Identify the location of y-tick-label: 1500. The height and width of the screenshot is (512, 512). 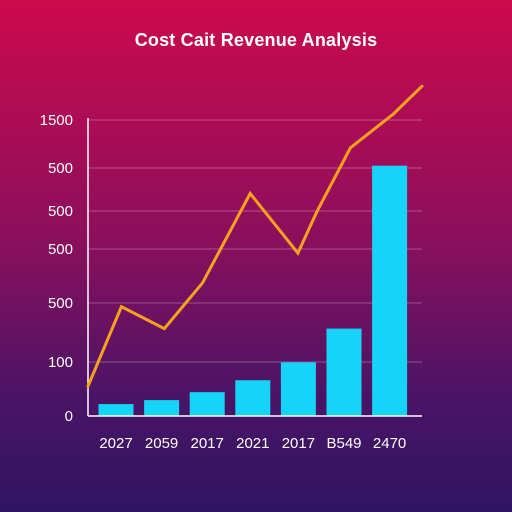
(56, 120).